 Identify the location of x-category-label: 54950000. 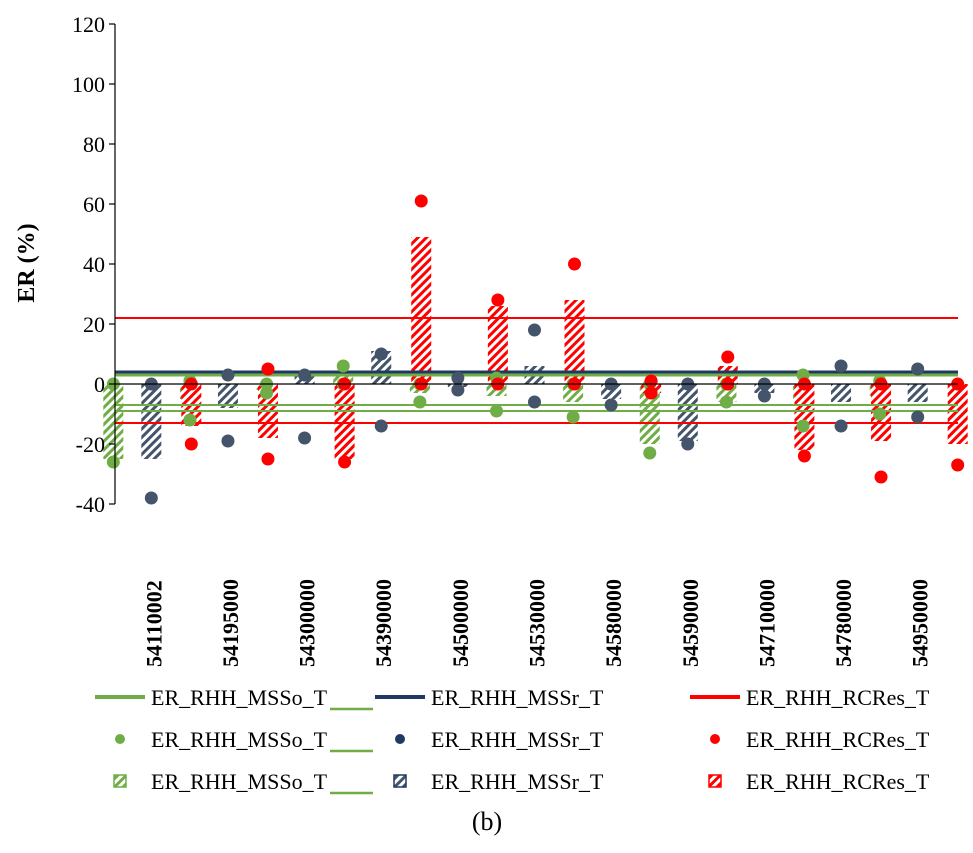
(920, 623).